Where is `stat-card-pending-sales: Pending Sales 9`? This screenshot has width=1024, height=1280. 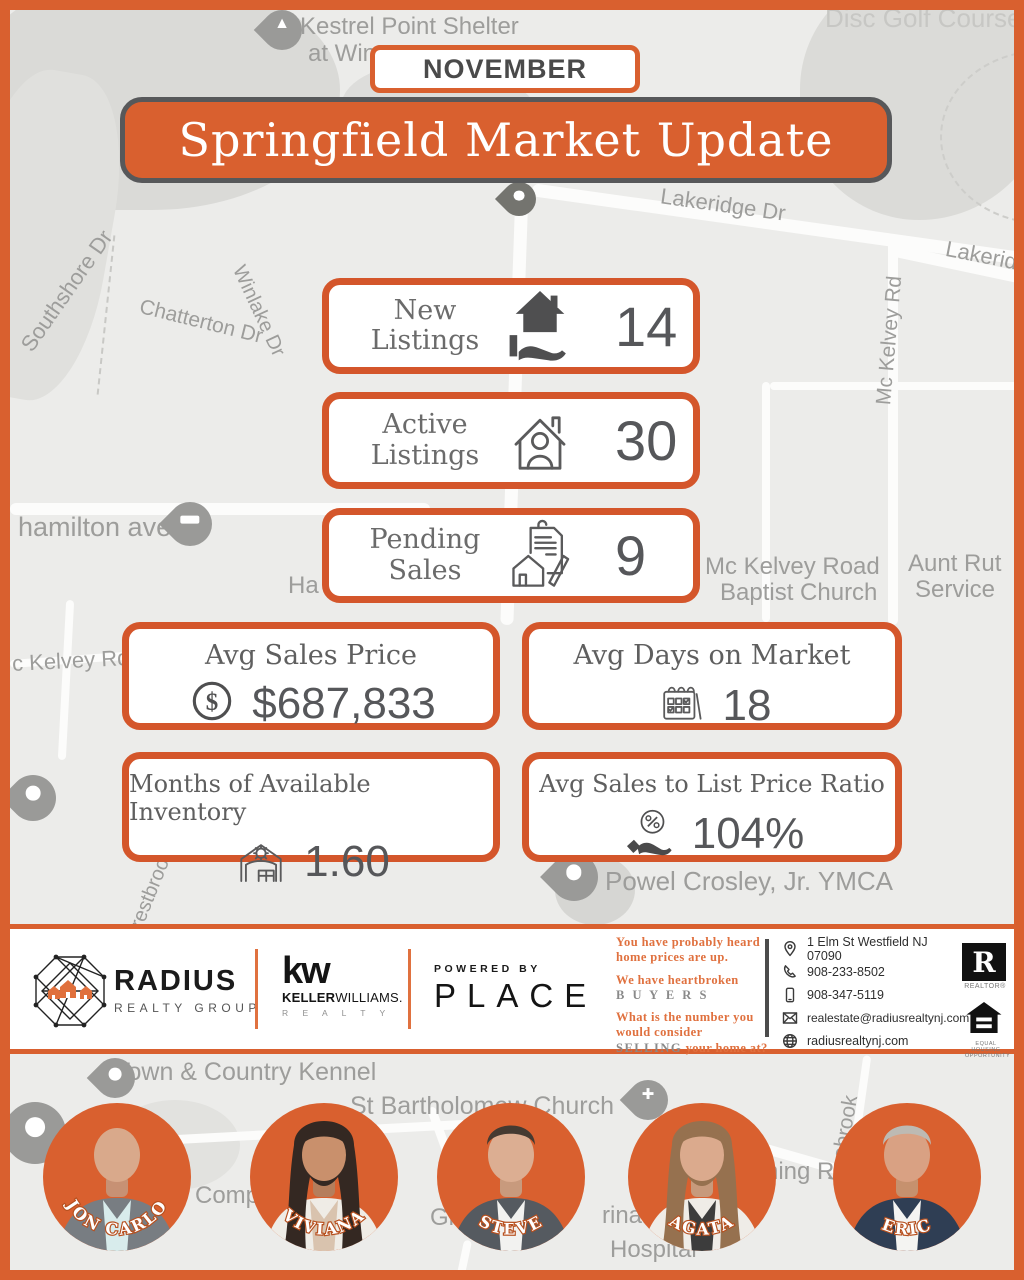 stat-card-pending-sales: Pending Sales 9 is located at coordinates (511, 555).